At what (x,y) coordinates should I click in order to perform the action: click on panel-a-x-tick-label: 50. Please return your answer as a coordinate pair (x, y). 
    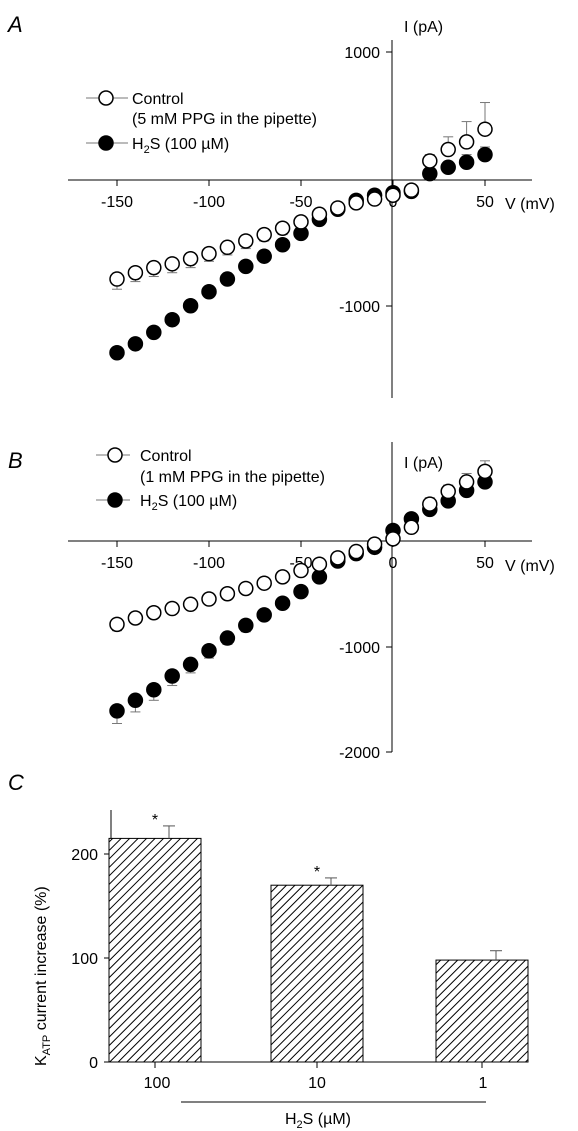
    Looking at the image, I should click on (485, 202).